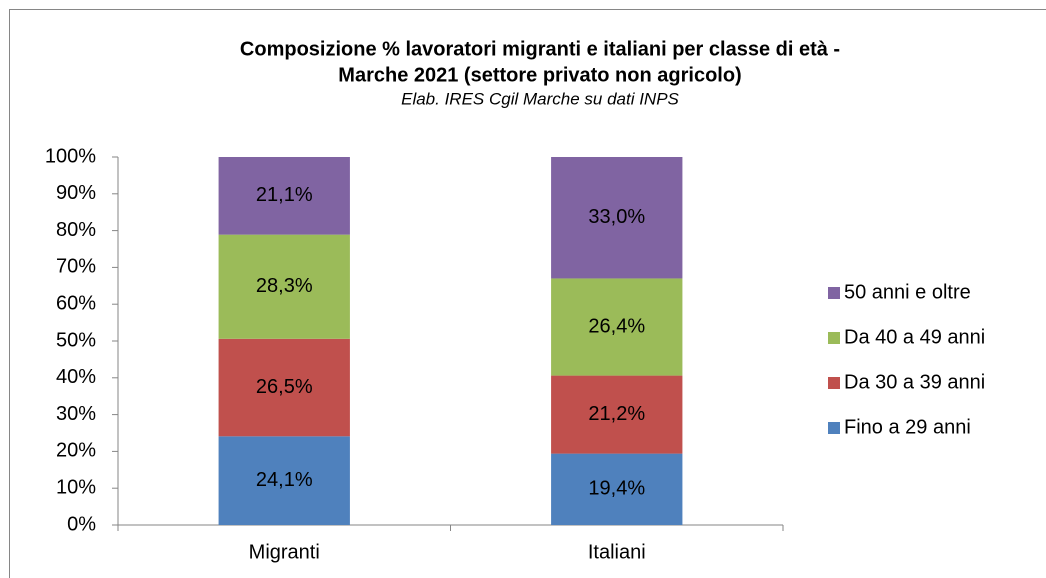  I want to click on chart-subtitle: Elab. IRES Cgil Marche su dati INPS, so click(540, 98).